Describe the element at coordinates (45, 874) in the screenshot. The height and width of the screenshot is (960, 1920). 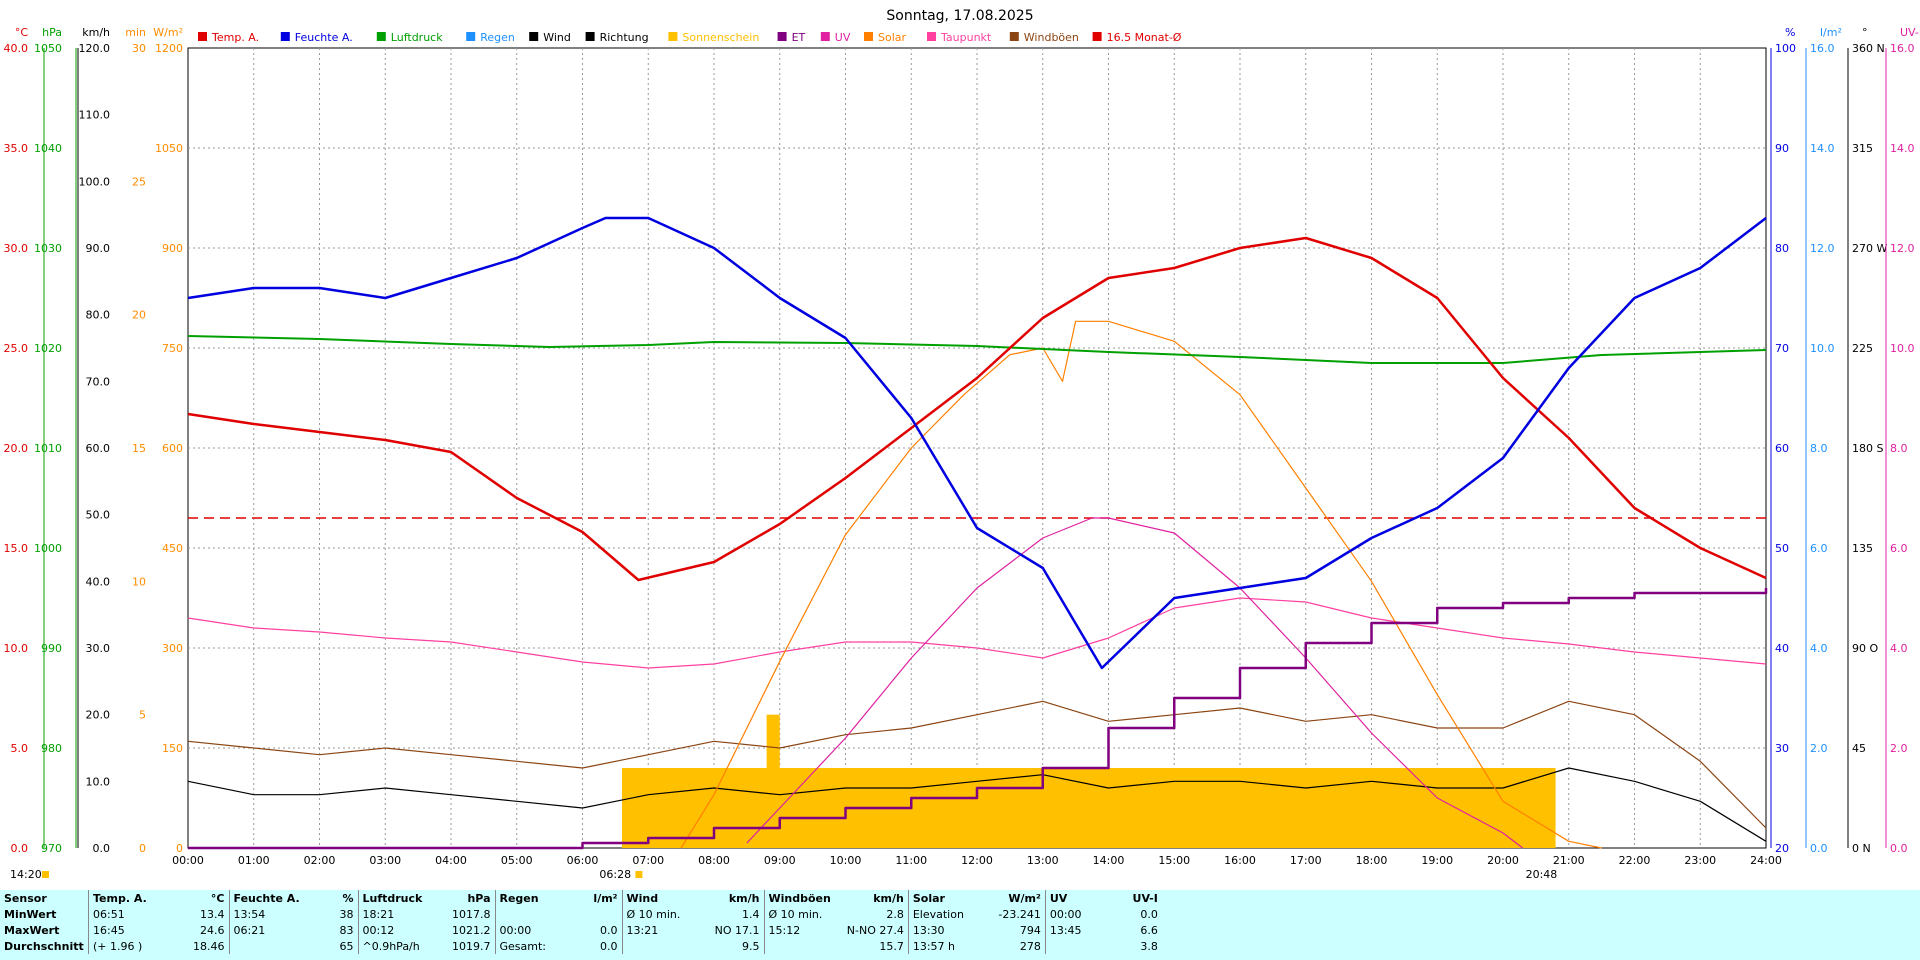
I see `marker-sun-icon` at that location.